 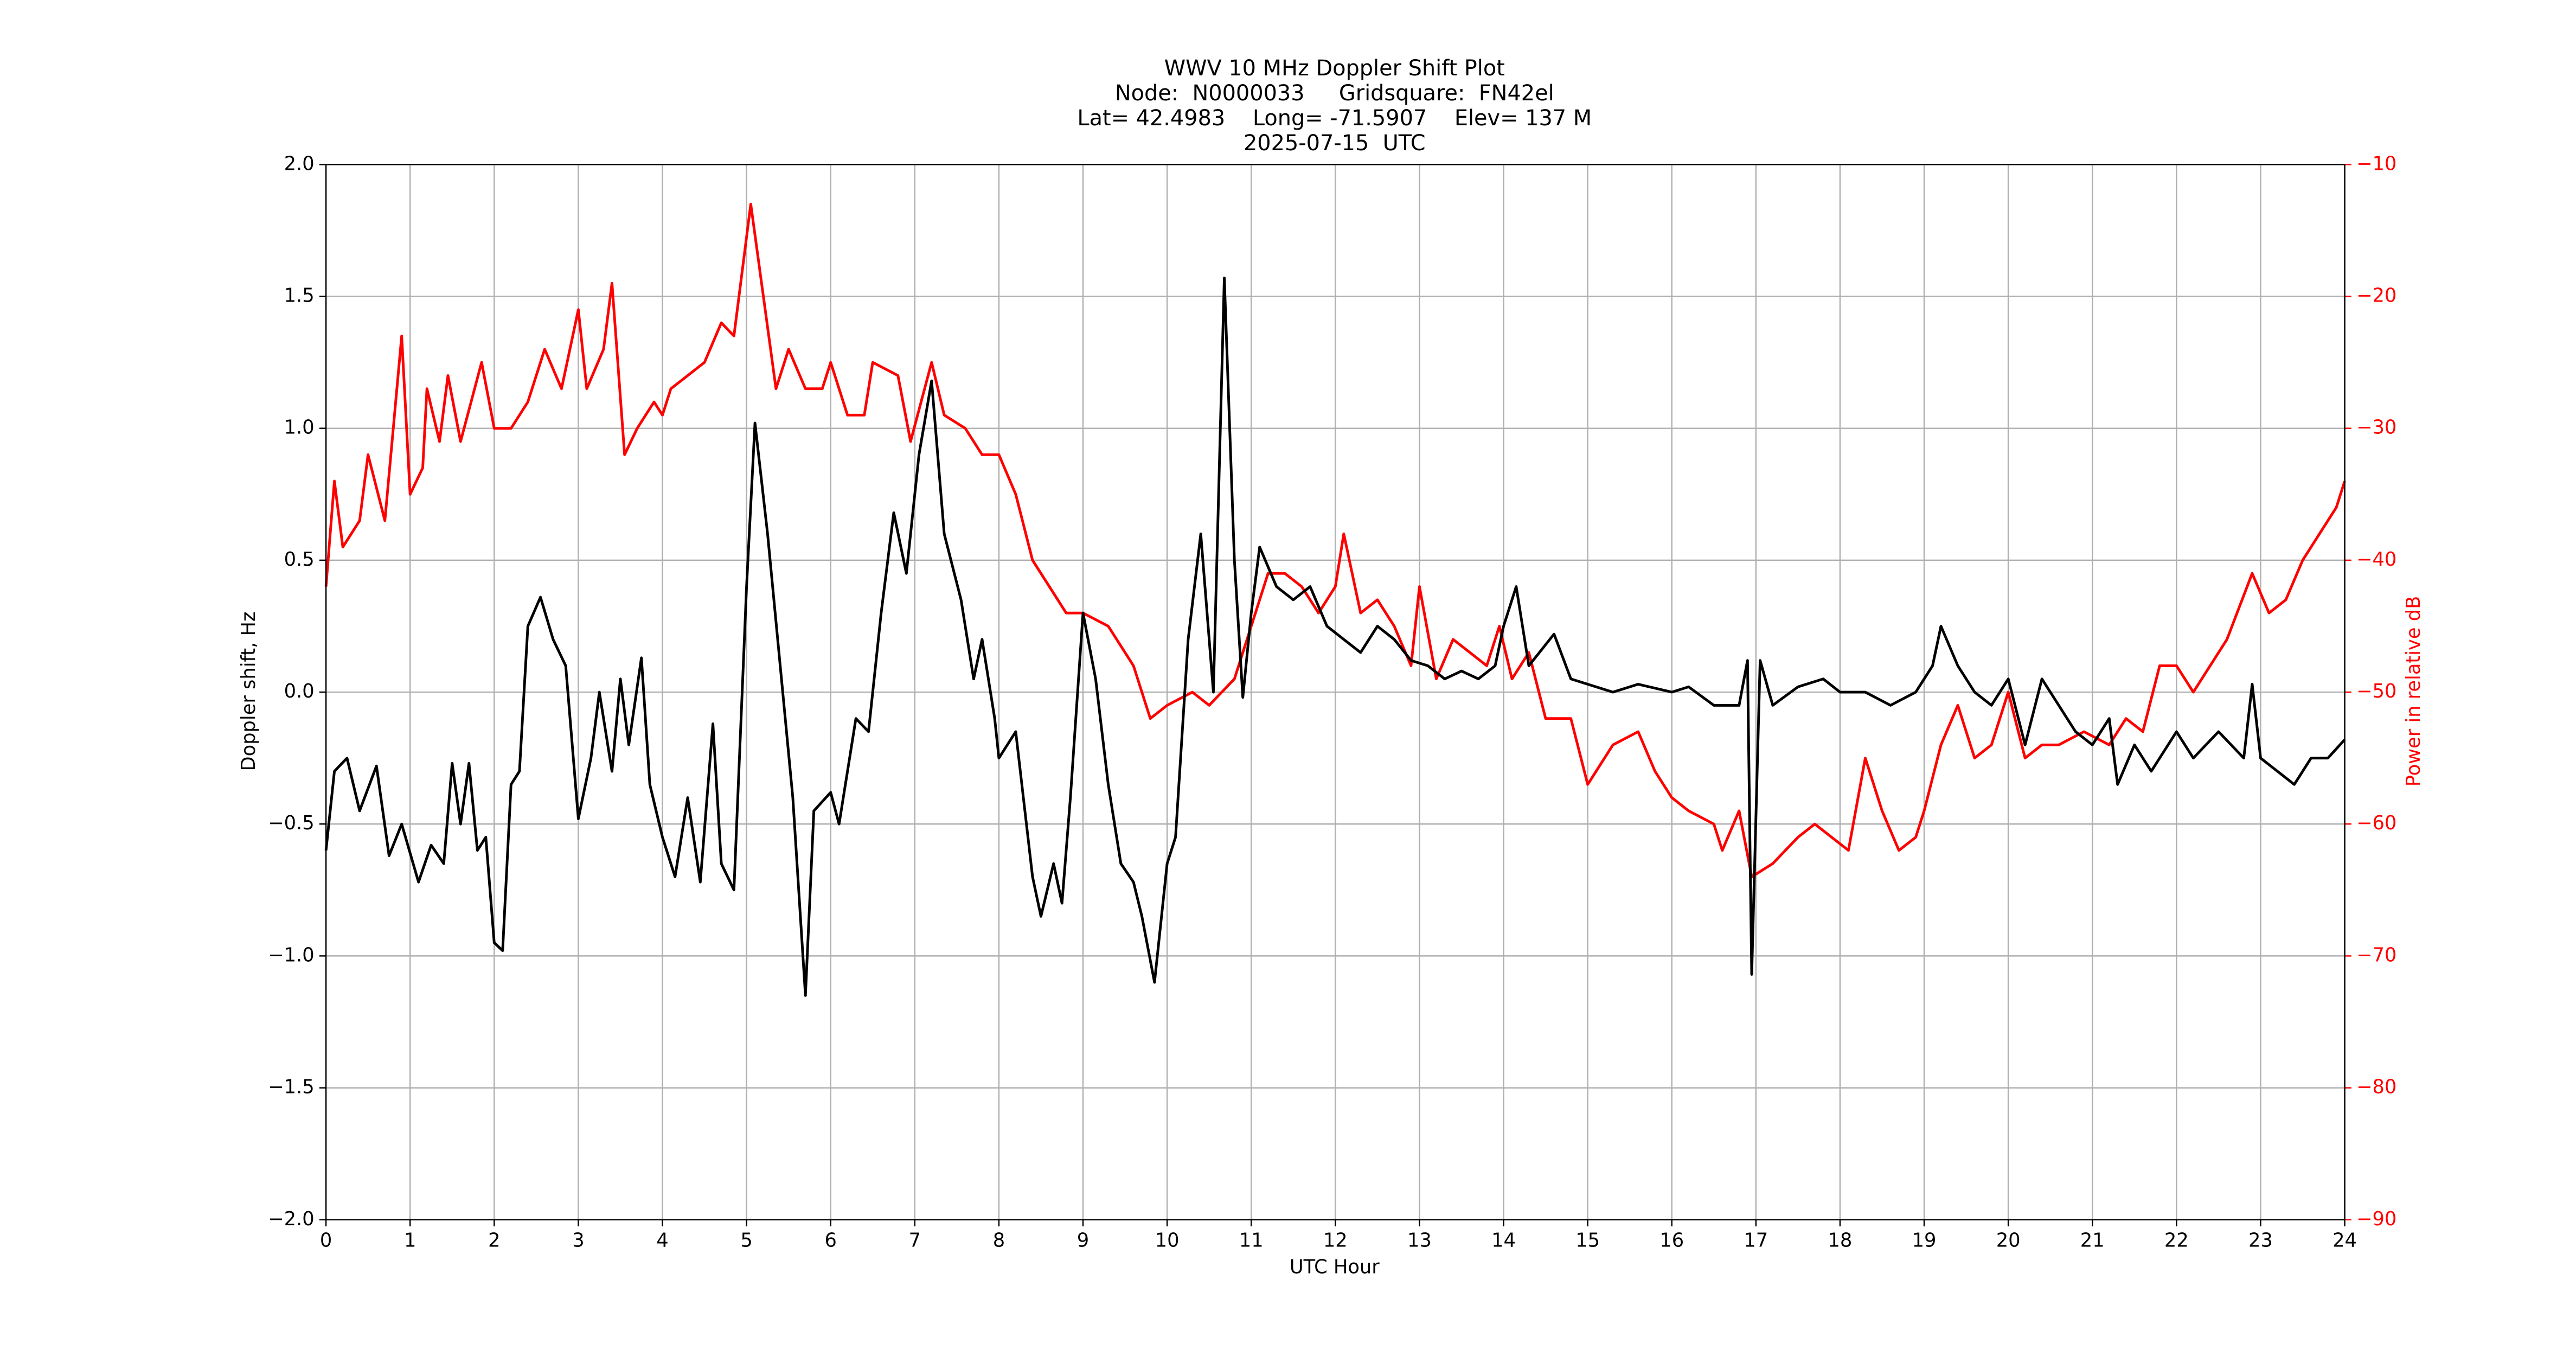 What do you see at coordinates (1334, 93) in the screenshot?
I see `chart-subtitle: Node: N0000033 Gridsquare: FN42el` at bounding box center [1334, 93].